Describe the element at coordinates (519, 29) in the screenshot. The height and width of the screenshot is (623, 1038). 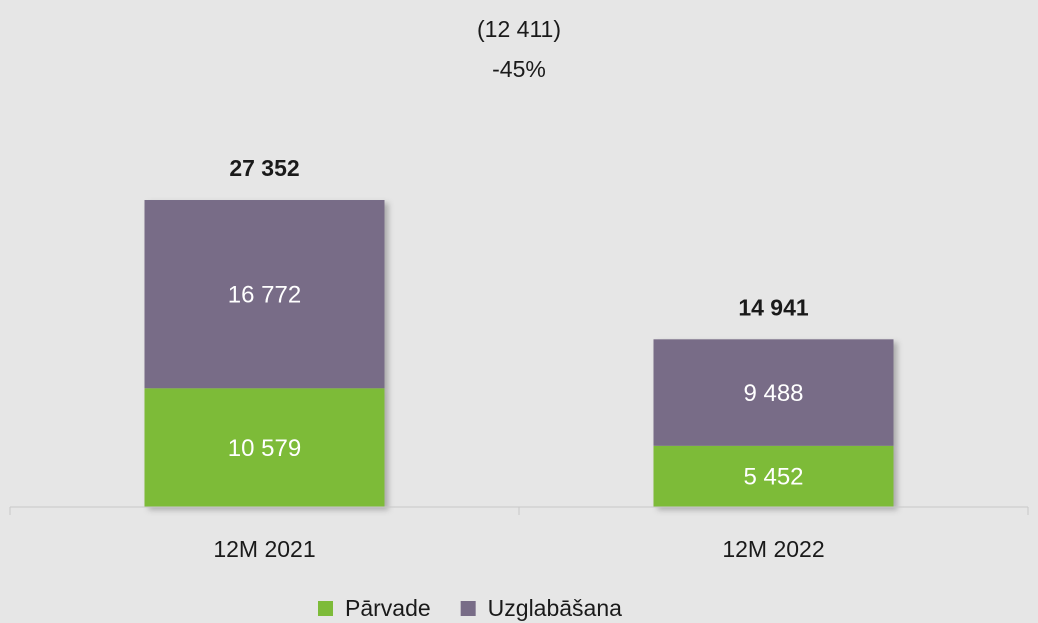
I see `annotation: (12 411)` at that location.